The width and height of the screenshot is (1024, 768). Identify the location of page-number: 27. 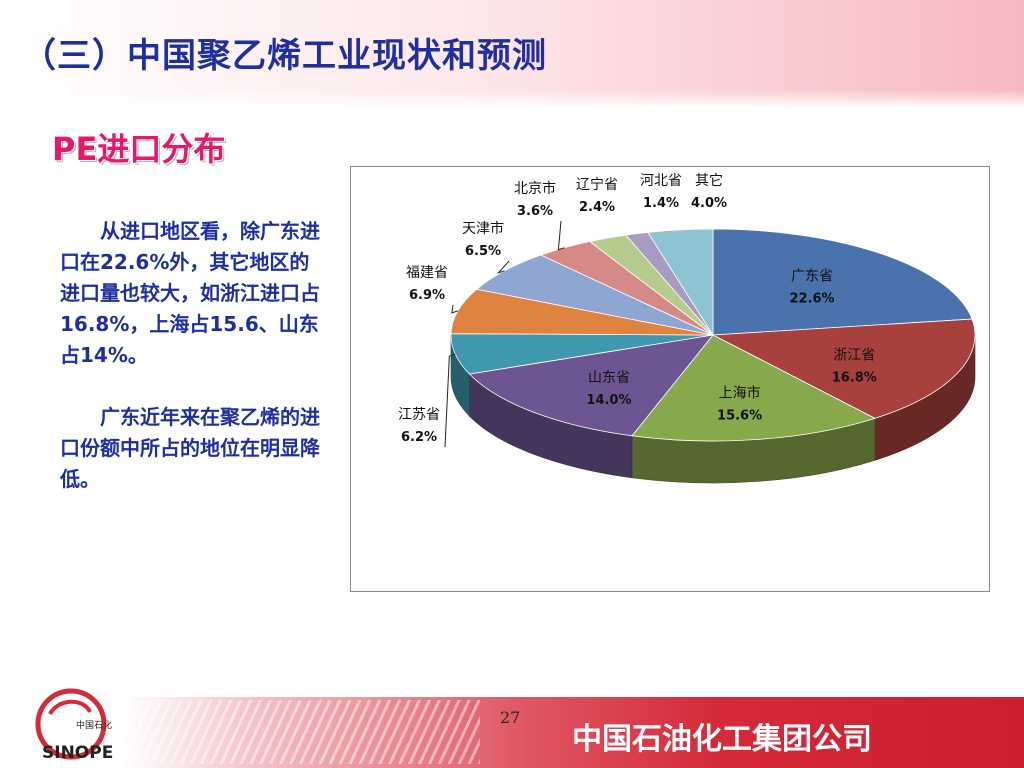
(510, 717).